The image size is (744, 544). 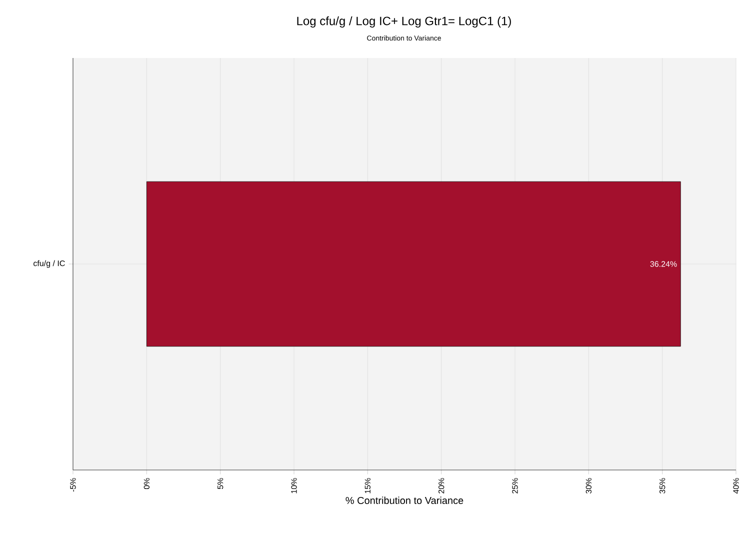 What do you see at coordinates (294, 486) in the screenshot?
I see `x-tick-label: 10%` at bounding box center [294, 486].